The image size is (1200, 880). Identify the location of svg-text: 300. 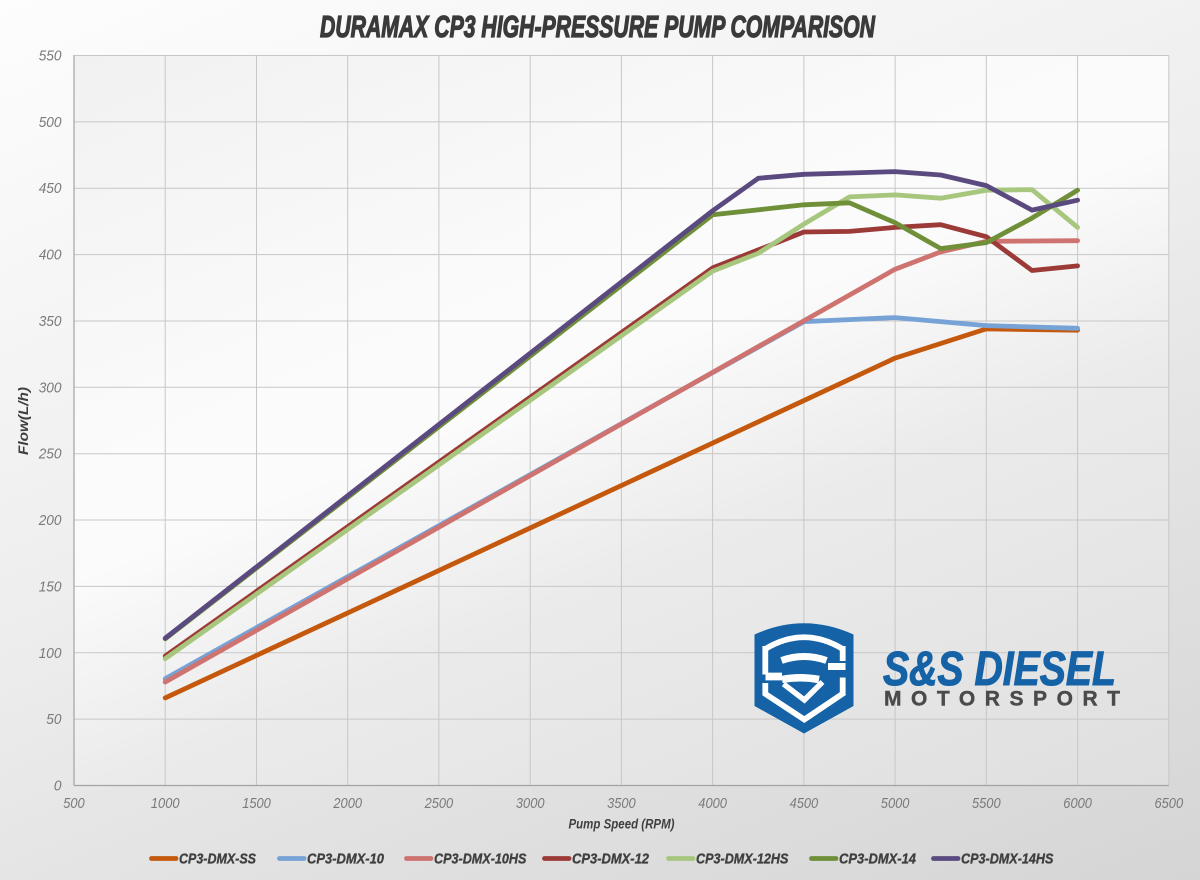
(50, 388).